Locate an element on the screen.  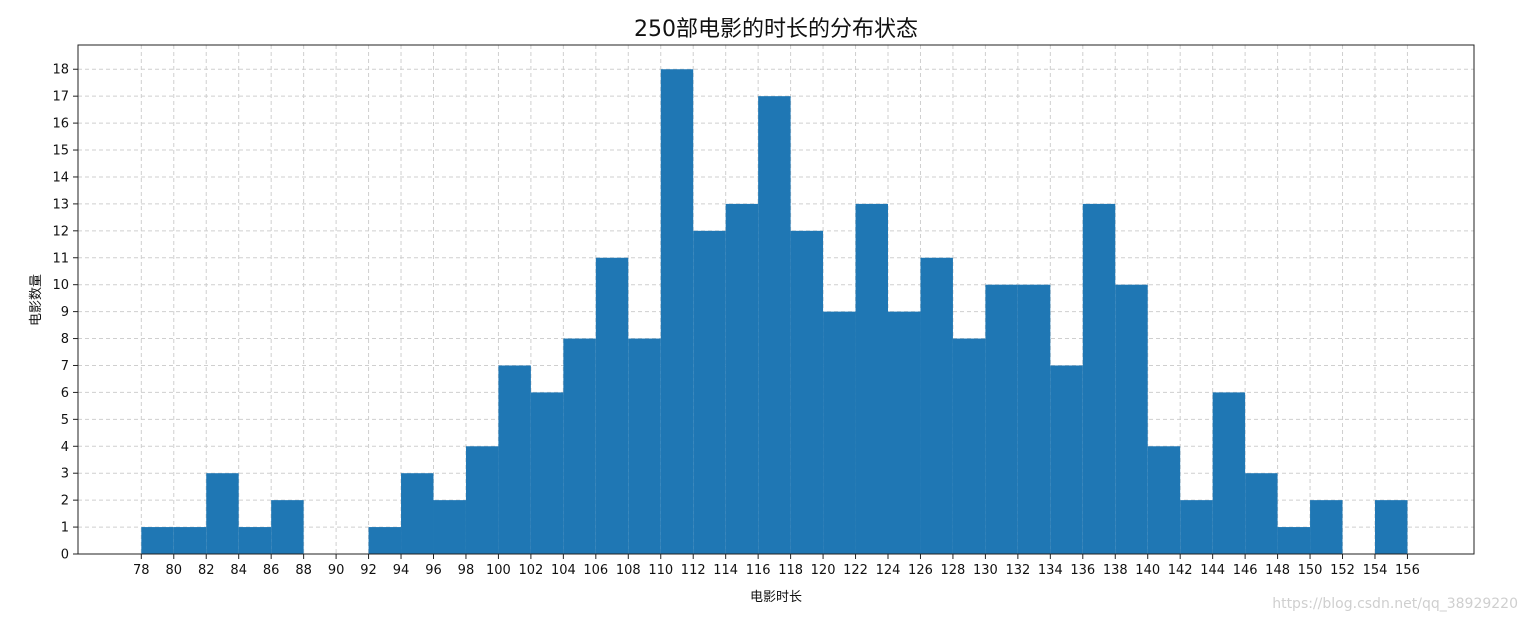
x-tick-label: 108 is located at coordinates (628, 570).